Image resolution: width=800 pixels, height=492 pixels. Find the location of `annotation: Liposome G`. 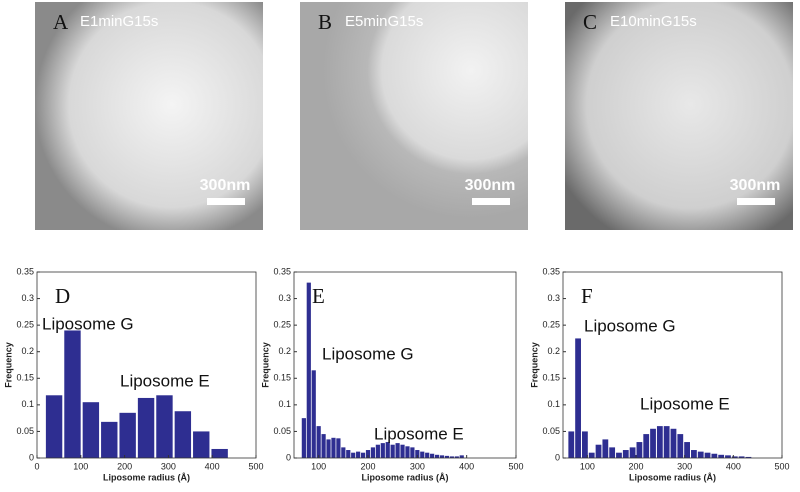

annotation: Liposome G is located at coordinates (88, 323).